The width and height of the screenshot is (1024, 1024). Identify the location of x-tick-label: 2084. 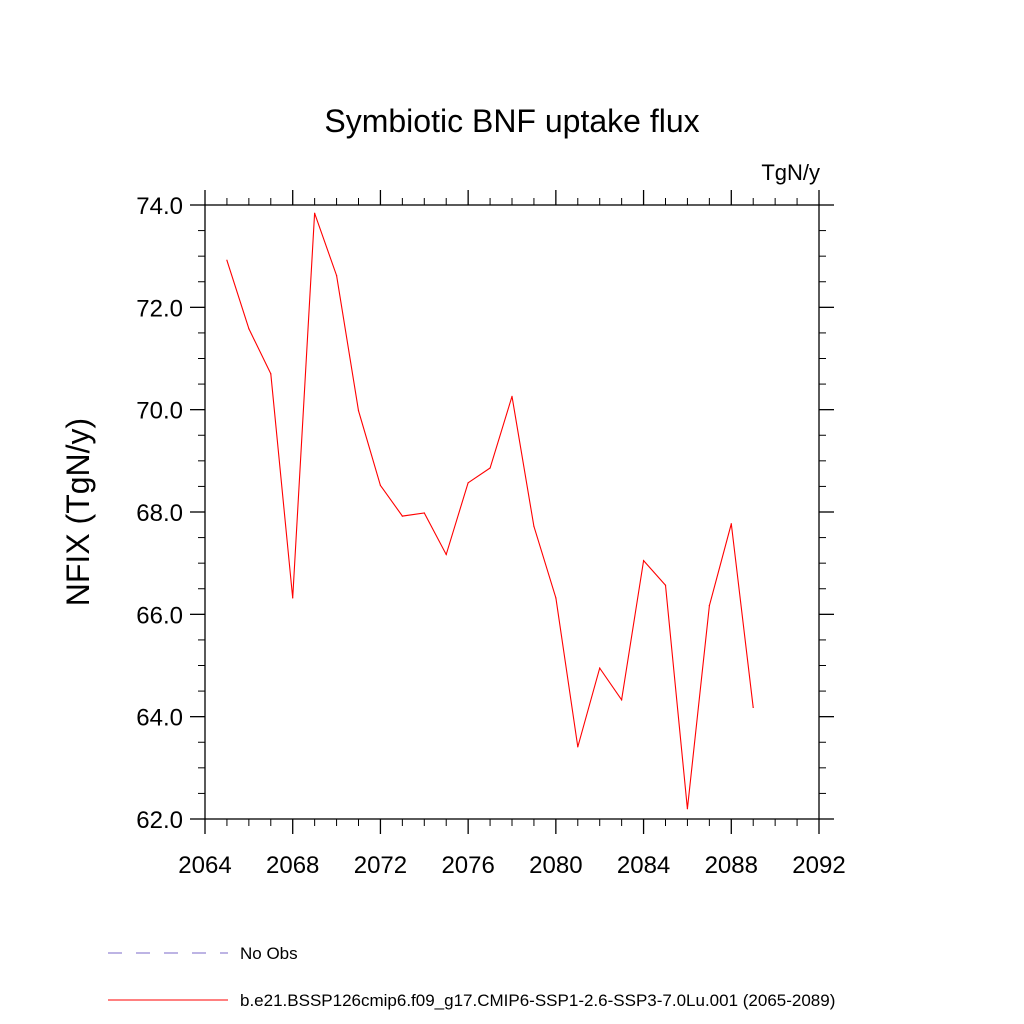
(643, 865).